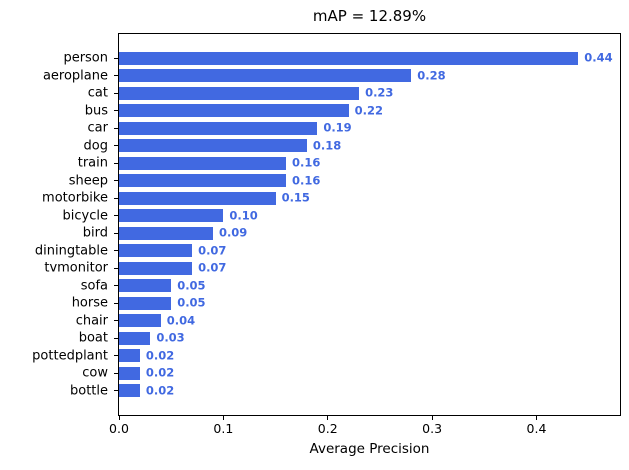  What do you see at coordinates (432, 428) in the screenshot?
I see `xtick-label: 0.3` at bounding box center [432, 428].